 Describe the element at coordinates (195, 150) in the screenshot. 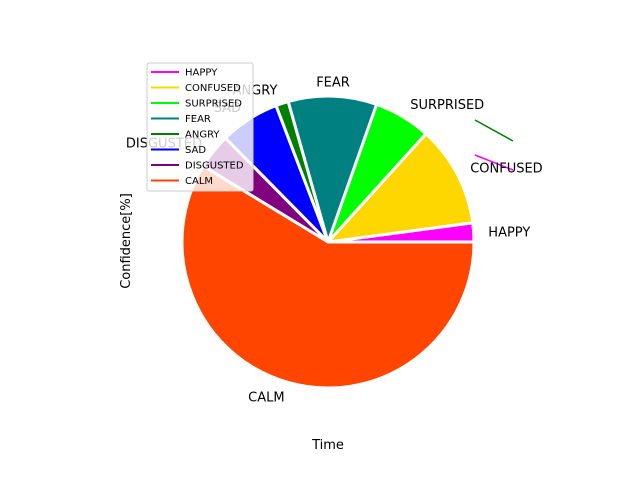

I see `legend-label-sad: SAD` at that location.